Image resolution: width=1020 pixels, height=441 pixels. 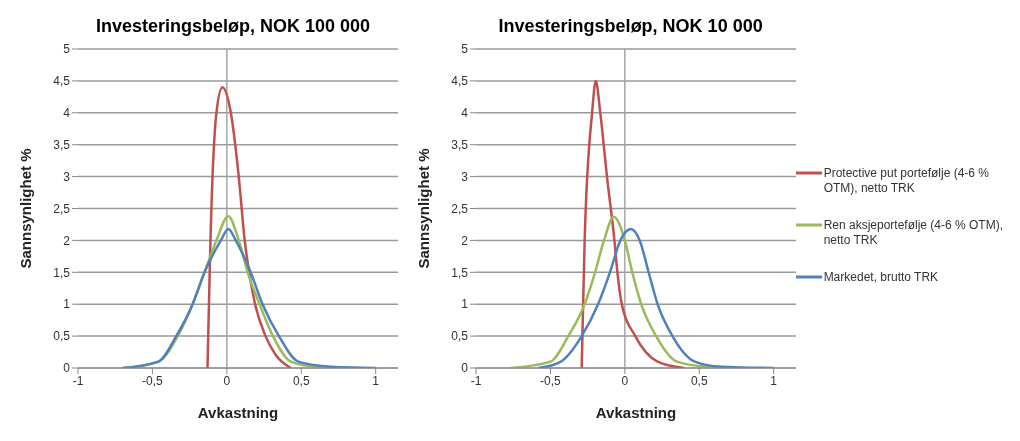 I want to click on chart-title: Investeringsbeløp, NOK 100 000, so click(x=233, y=26).